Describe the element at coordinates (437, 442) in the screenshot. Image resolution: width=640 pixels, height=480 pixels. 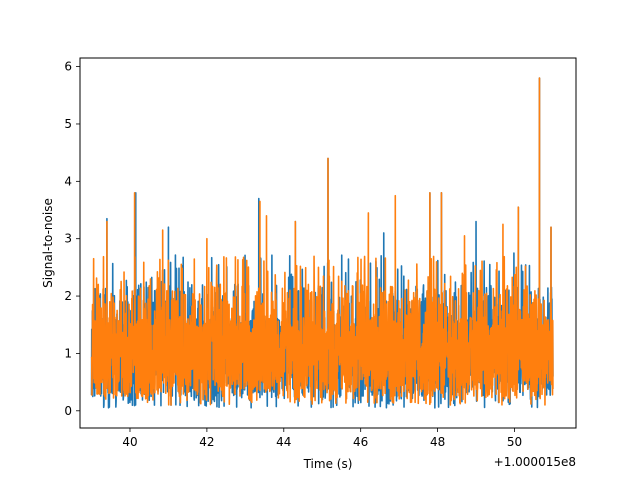
I see `x-tick-label: 48` at that location.